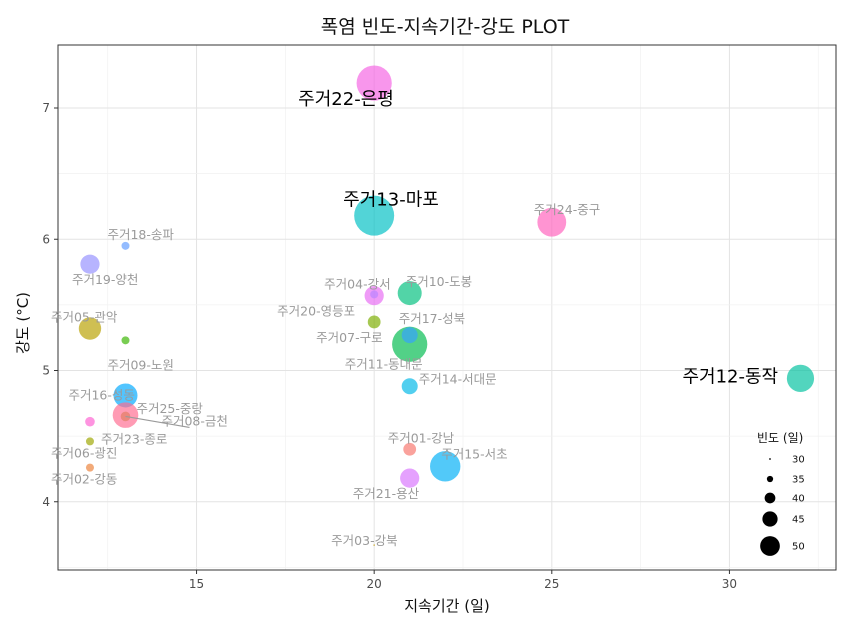  Describe the element at coordinates (798, 520) in the screenshot. I see `legend-size-label: 45` at that location.